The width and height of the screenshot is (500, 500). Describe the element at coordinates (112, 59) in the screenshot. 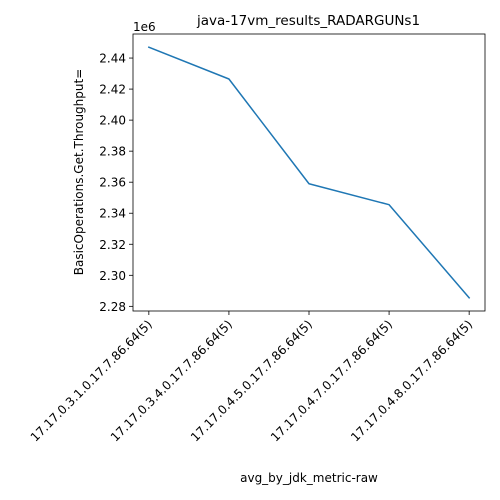

I see `y-tick-label: 2.44` at that location.